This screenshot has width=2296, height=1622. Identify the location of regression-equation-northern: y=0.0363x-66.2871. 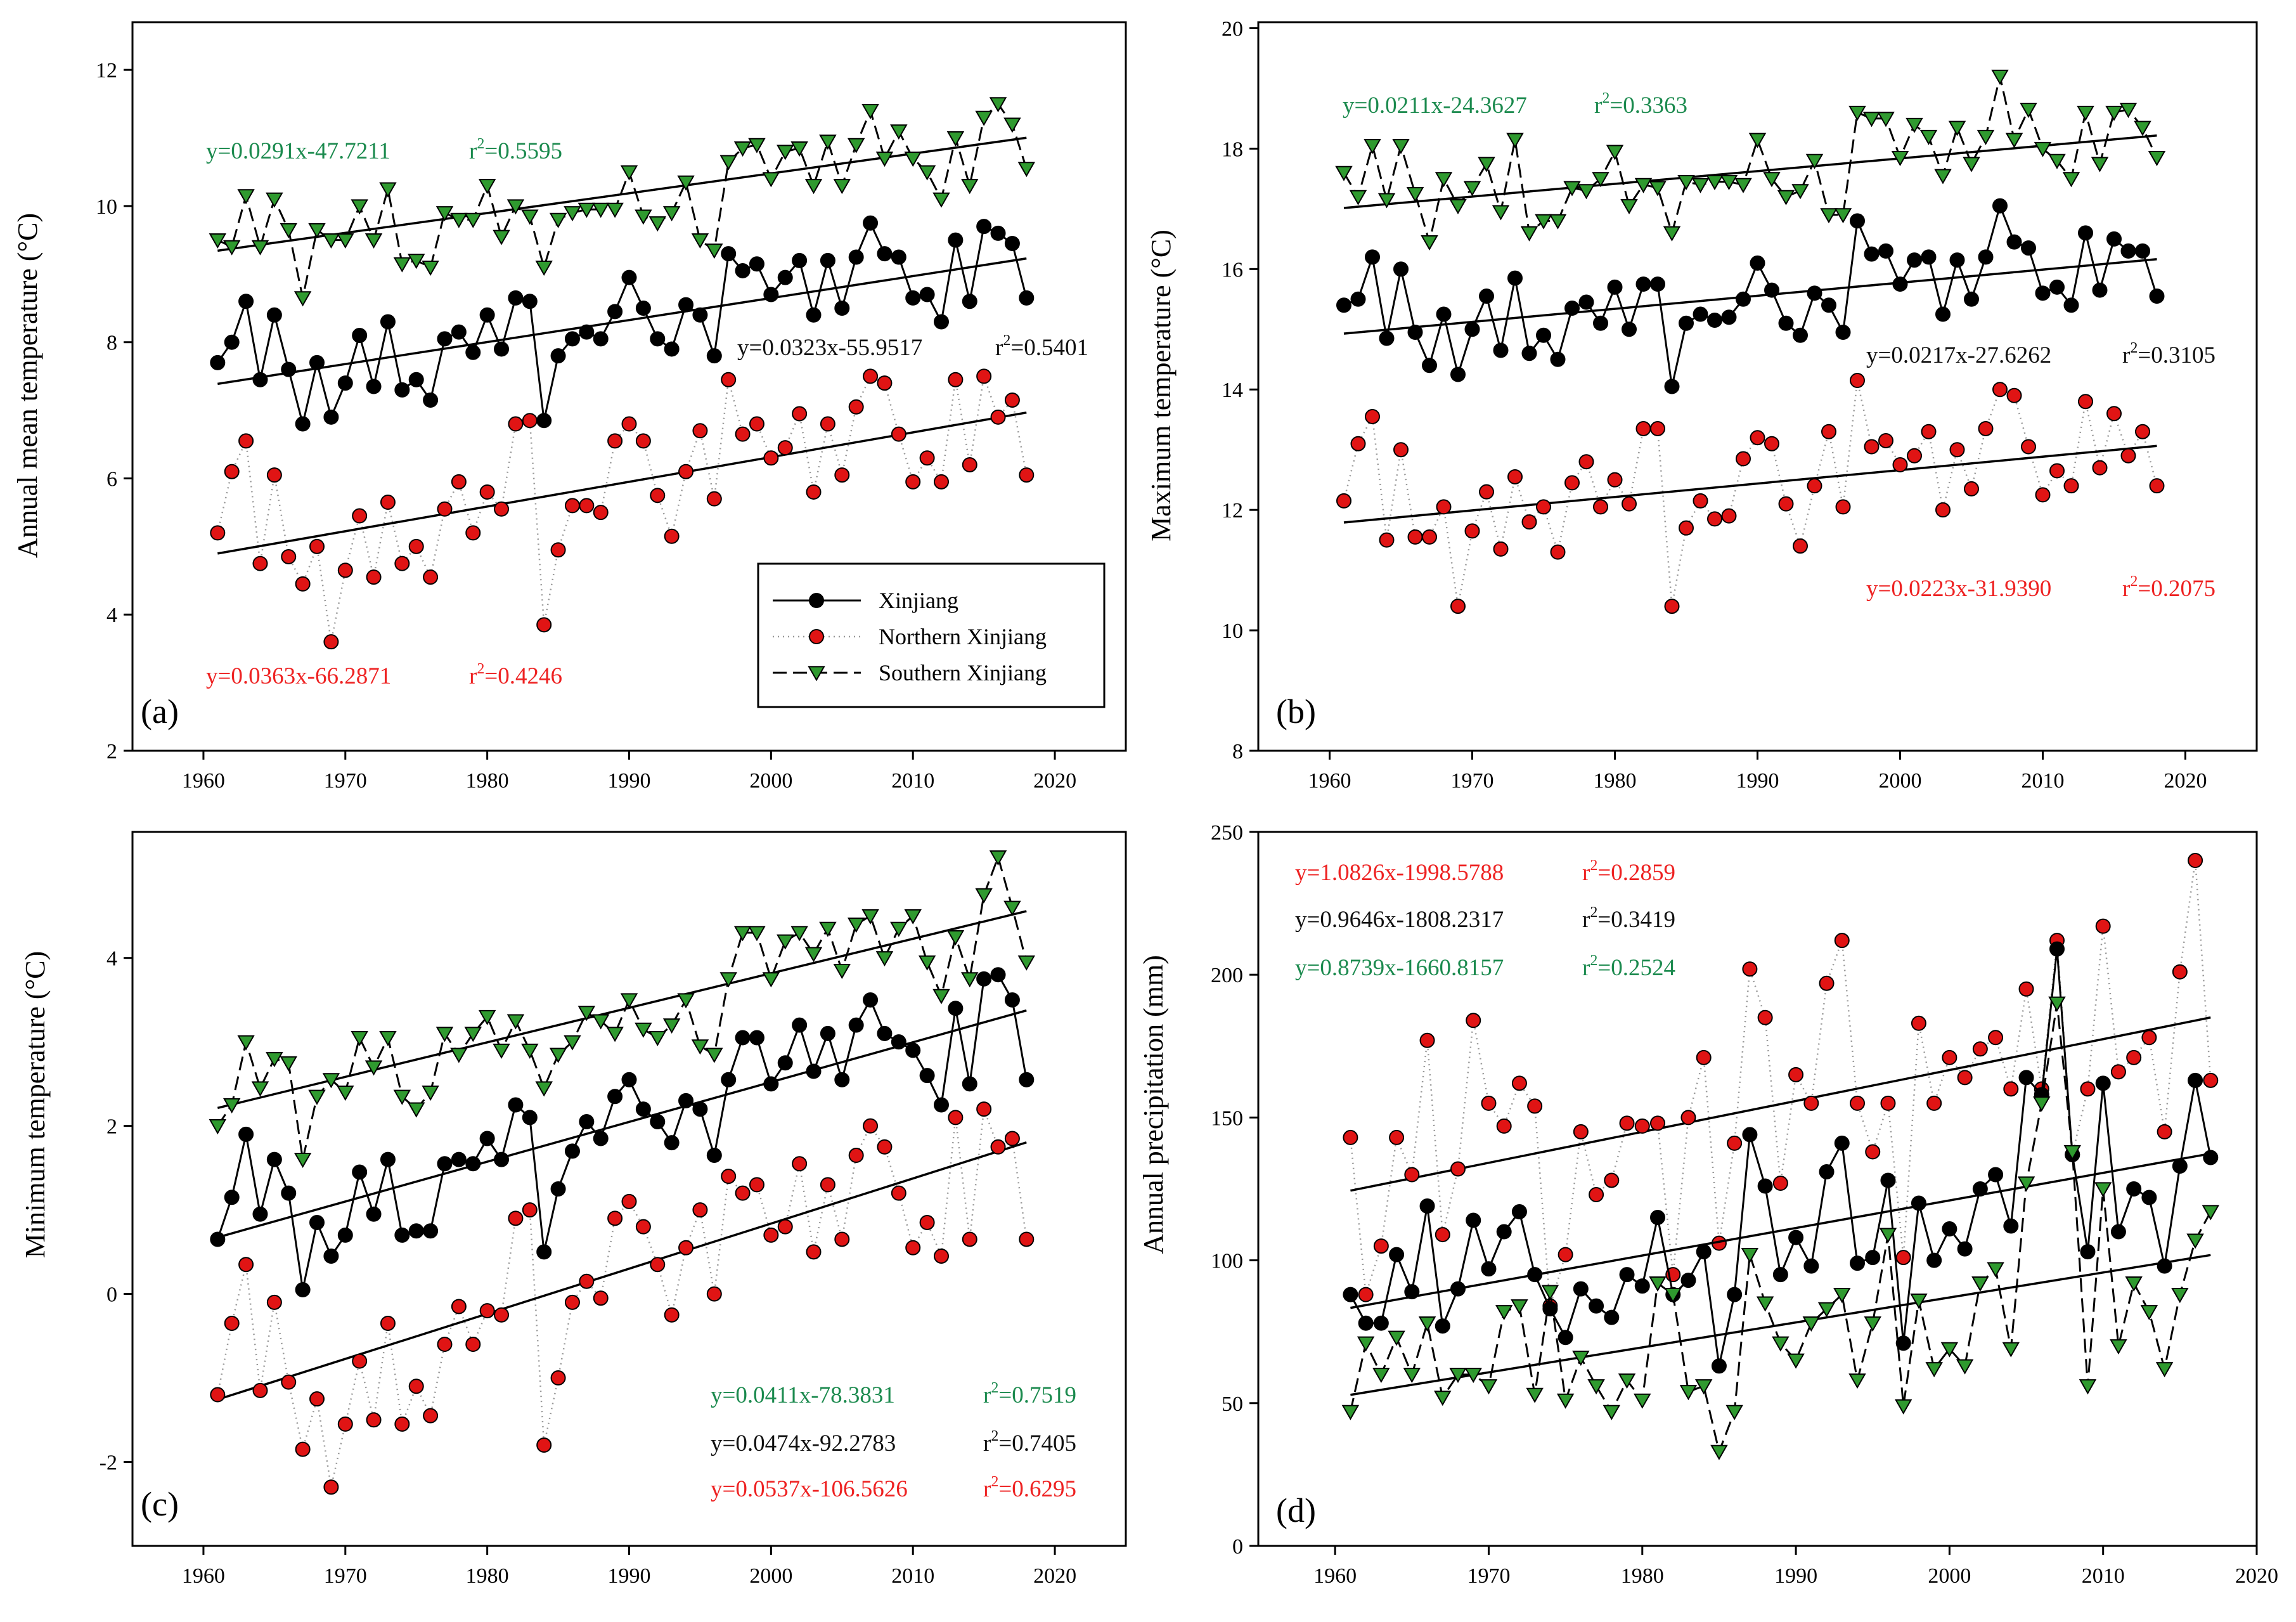
(298, 676).